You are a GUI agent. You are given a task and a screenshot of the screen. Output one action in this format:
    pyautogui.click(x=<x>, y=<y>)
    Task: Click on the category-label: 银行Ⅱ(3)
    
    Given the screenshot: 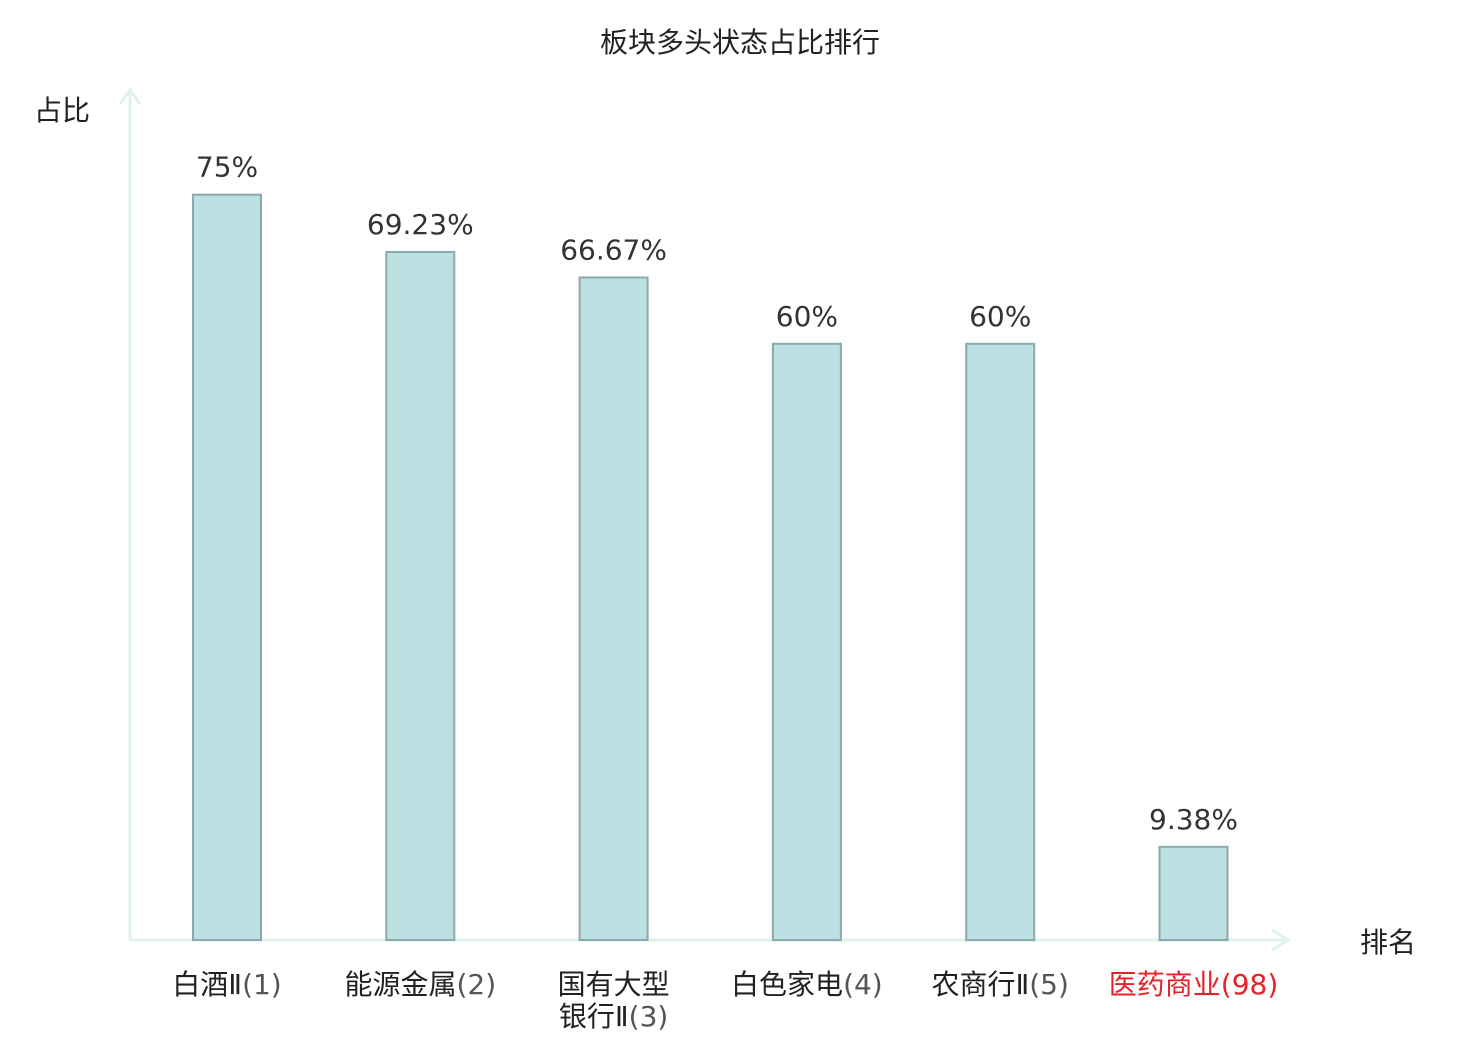 What is the action you would take?
    pyautogui.click(x=613, y=1016)
    